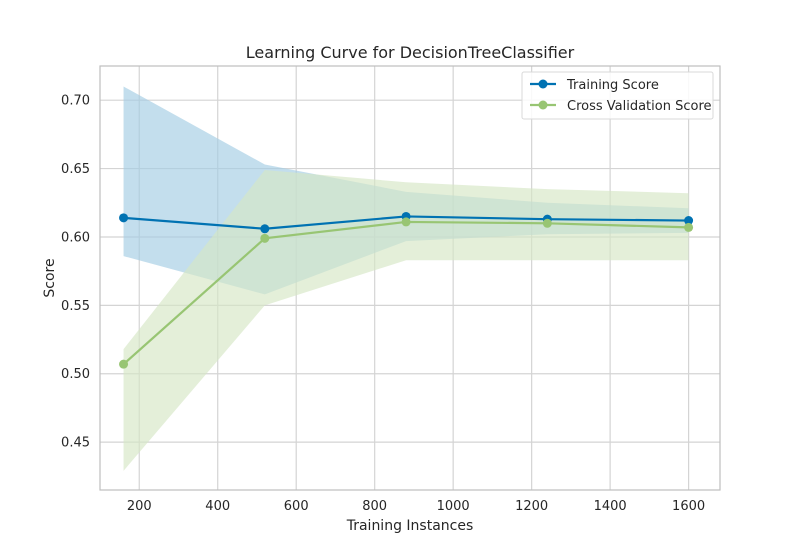 The width and height of the screenshot is (800, 550). What do you see at coordinates (531, 506) in the screenshot?
I see `x-tick-label: 1200` at bounding box center [531, 506].